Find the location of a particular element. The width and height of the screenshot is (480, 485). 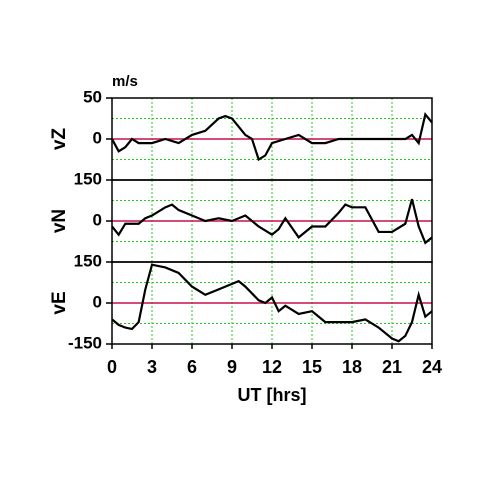

x-tick-label: 24 is located at coordinates (432, 367).